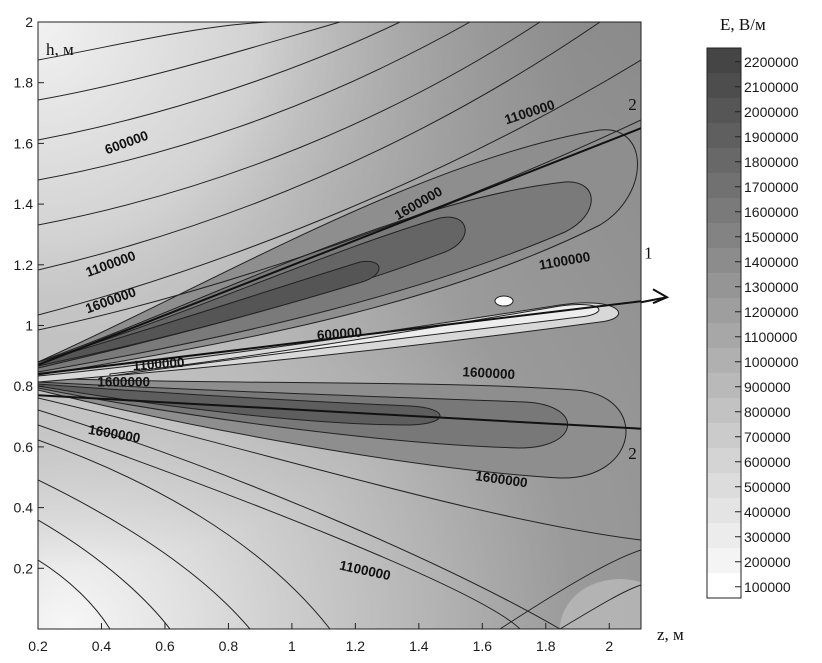 Image resolution: width=822 pixels, height=663 pixels. I want to click on x-axis-title: z, м, so click(670, 634).